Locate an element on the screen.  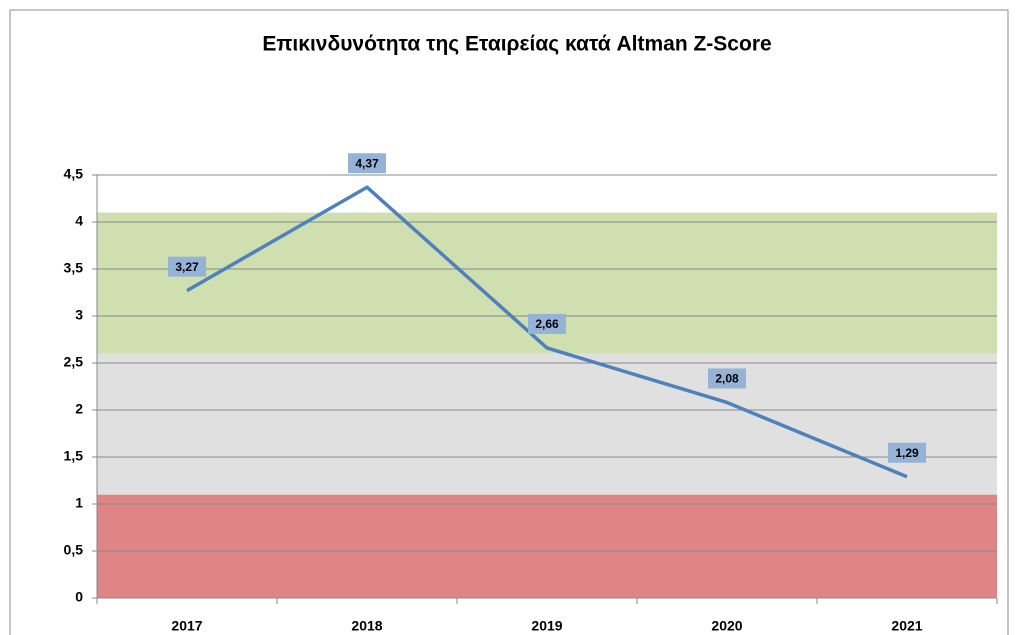
y-tick-label: 4 is located at coordinates (79, 221).